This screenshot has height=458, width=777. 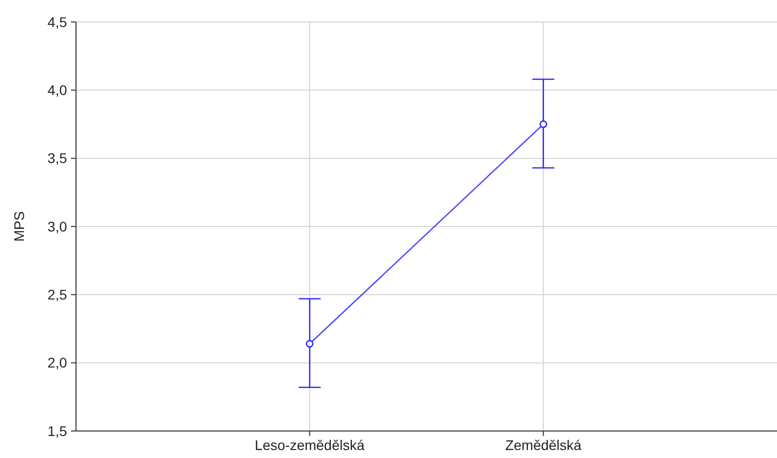 What do you see at coordinates (543, 445) in the screenshot?
I see `x-tick-label: Zemědělská` at bounding box center [543, 445].